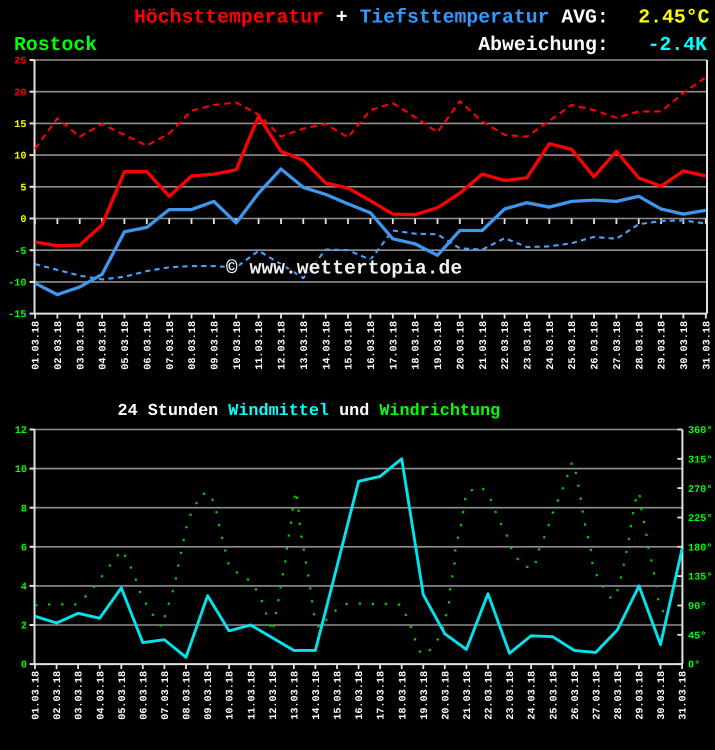  Describe the element at coordinates (700, 431) in the screenshot. I see `svg-text: 360°` at that location.